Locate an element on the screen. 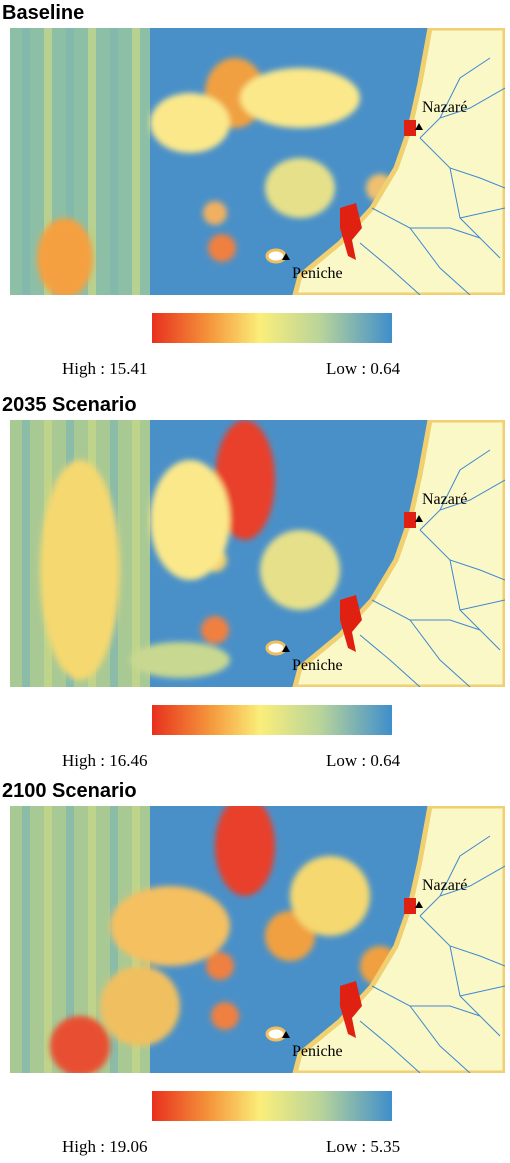  legend-high: High : 19.06 is located at coordinates (104, 1146).